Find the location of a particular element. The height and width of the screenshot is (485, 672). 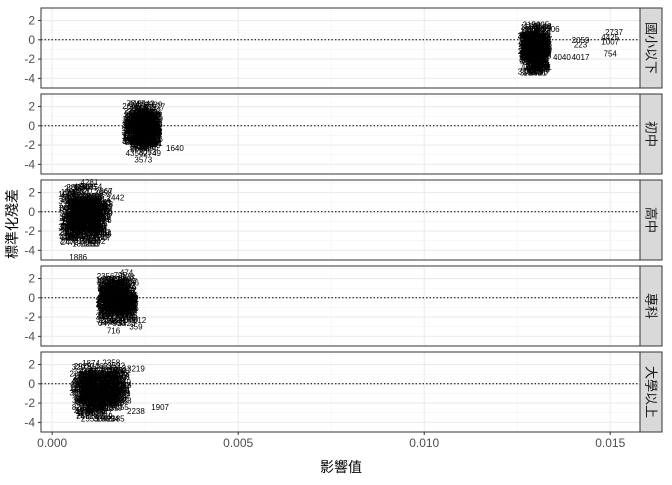

point-label: 1309 is located at coordinates (153, 133).